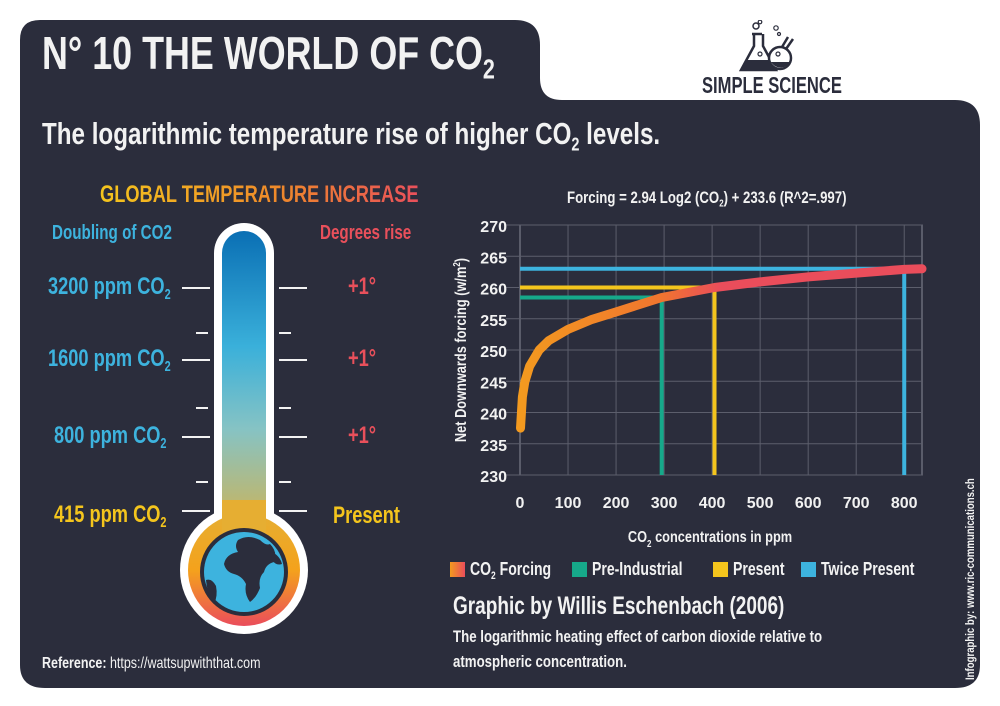 This screenshot has height=706, width=1000. What do you see at coordinates (712, 503) in the screenshot?
I see `x-tick-label: 400` at bounding box center [712, 503].